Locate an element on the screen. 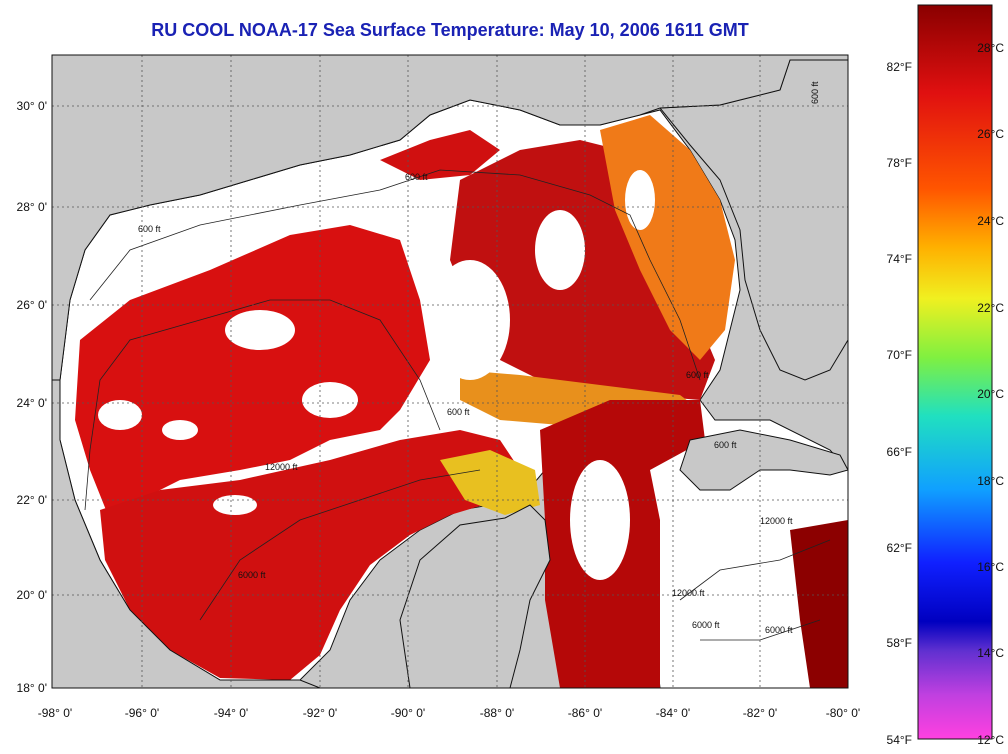 The height and width of the screenshot is (754, 1008). label-26c: 26°C is located at coordinates (990, 134).